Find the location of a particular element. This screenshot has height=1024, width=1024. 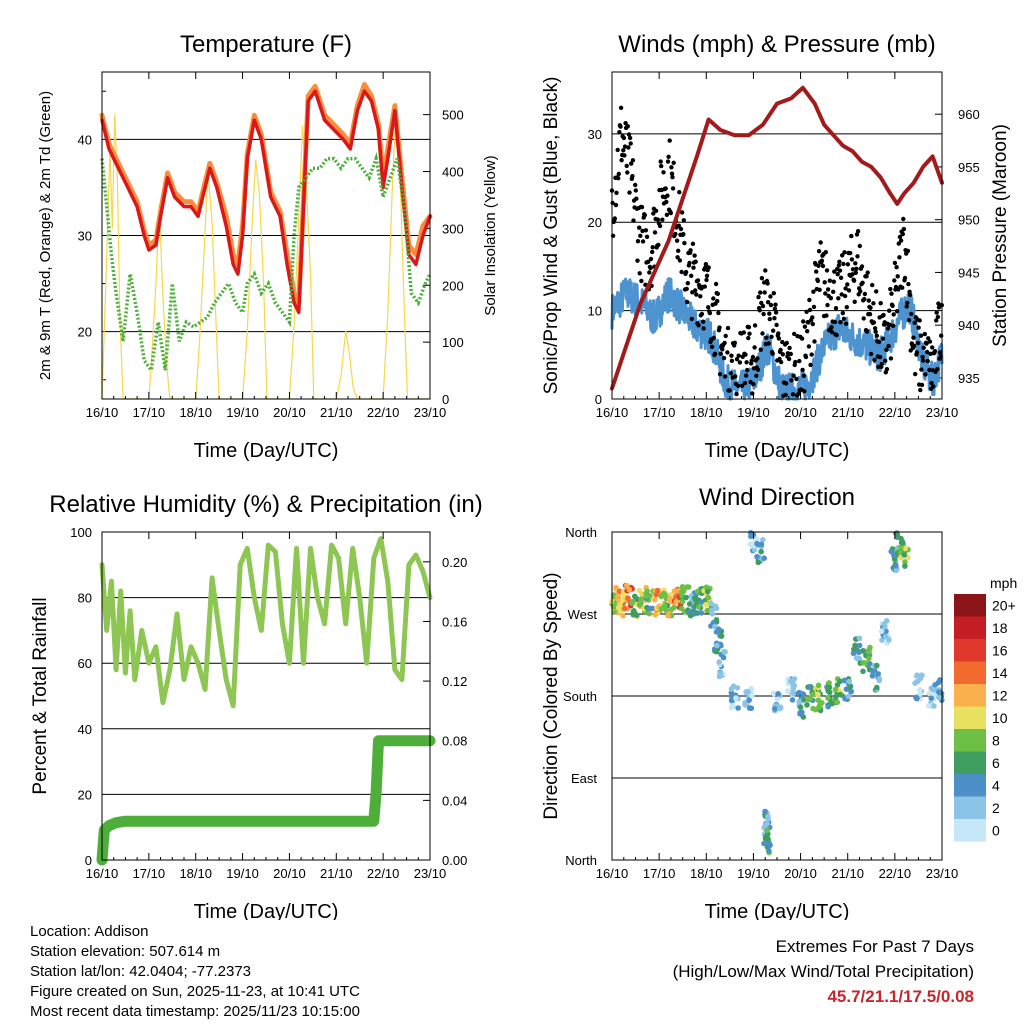

y-tick-label: 20 is located at coordinates (85, 794).